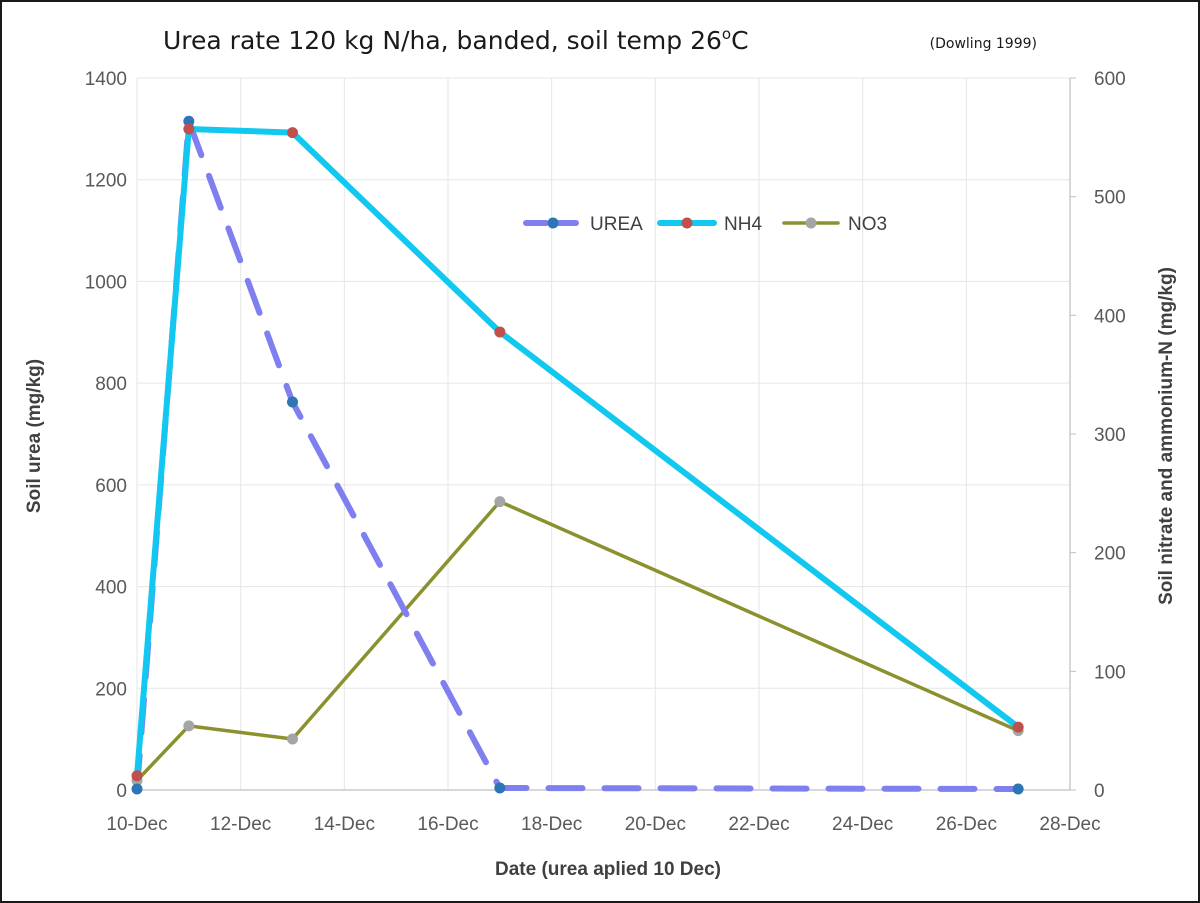 This screenshot has width=1200, height=903. Describe the element at coordinates (1099, 791) in the screenshot. I see `y2-tick-label: 0` at that location.